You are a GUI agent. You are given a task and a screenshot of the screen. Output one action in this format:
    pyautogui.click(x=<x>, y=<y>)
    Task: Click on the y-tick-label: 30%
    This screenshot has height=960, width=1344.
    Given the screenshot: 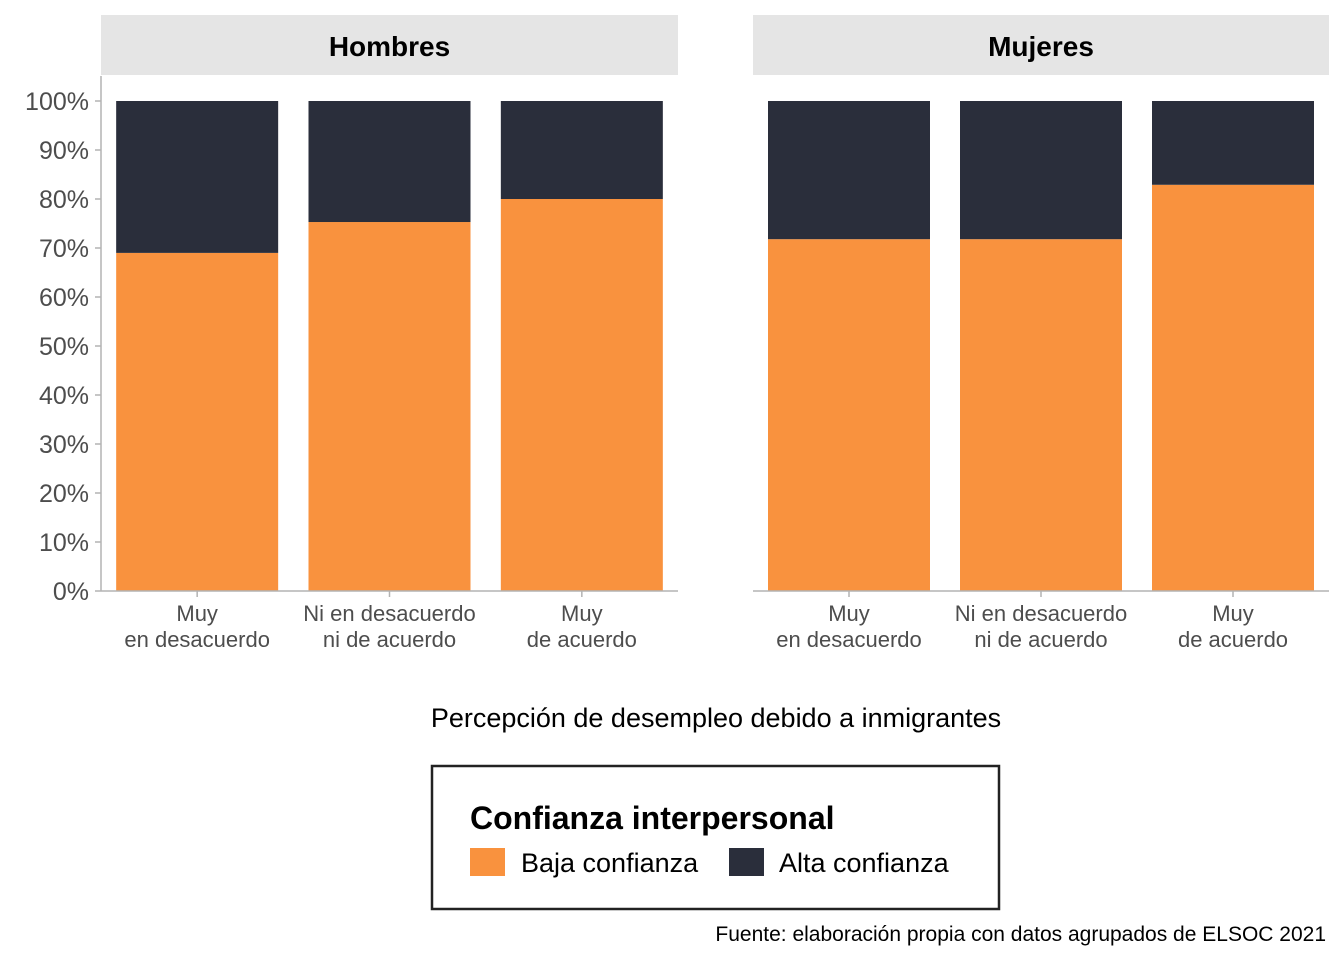 What is the action you would take?
    pyautogui.click(x=64, y=445)
    